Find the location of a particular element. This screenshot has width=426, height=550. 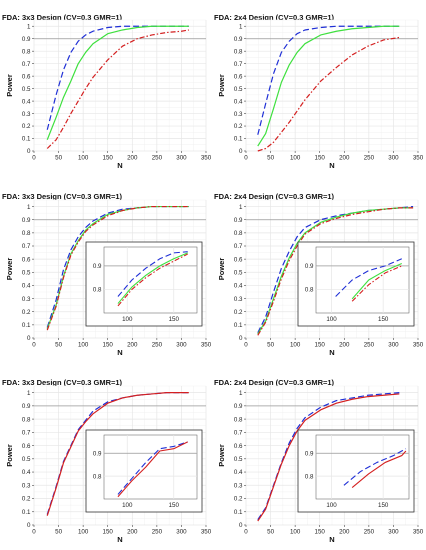

inset-x-tick-label: 100 is located at coordinates (331, 505).